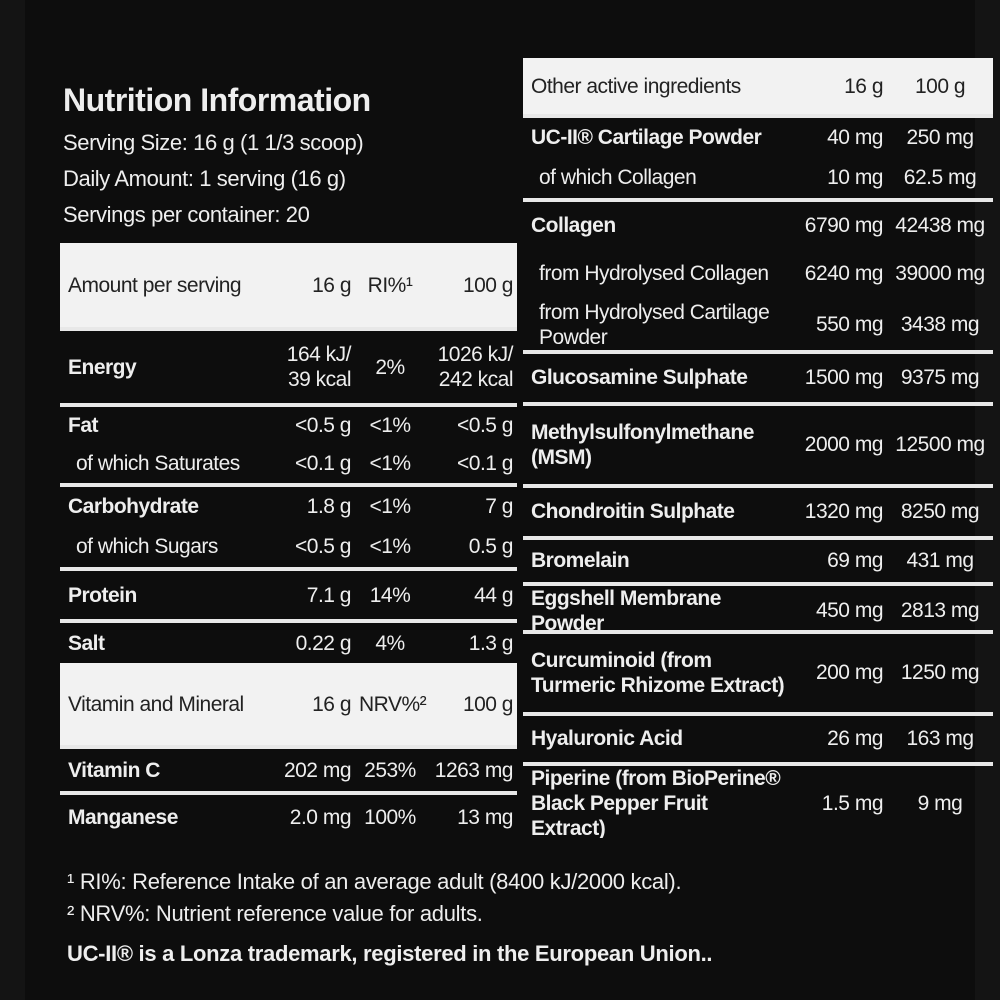  What do you see at coordinates (147, 546) in the screenshot?
I see `row-label: of which Sugars` at bounding box center [147, 546].